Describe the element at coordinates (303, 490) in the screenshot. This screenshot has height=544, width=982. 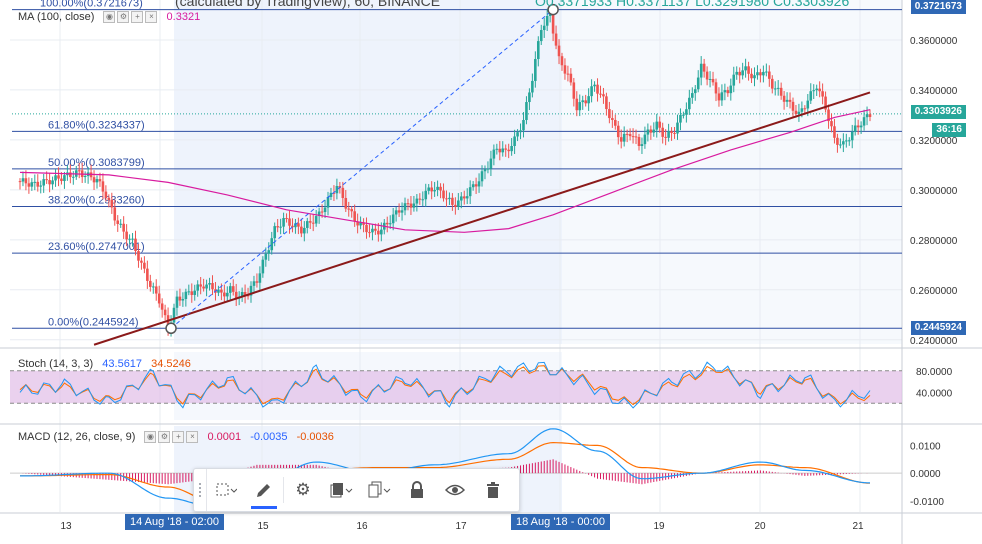
I see `settings-button: ⚙` at that location.